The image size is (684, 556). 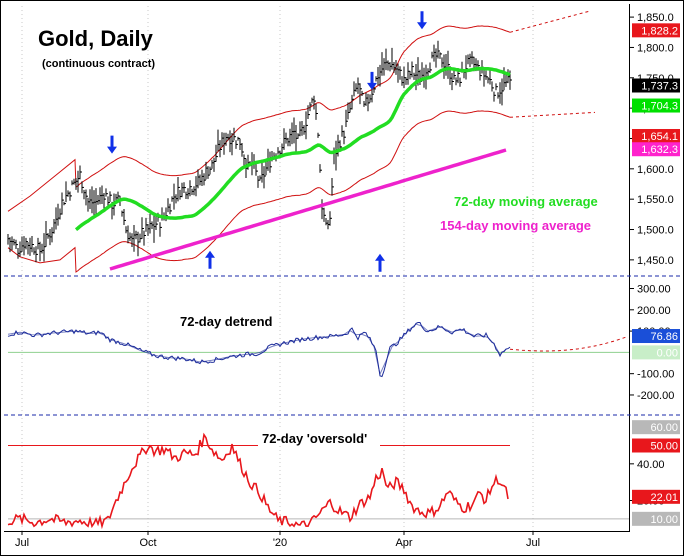 I want to click on price-tick-label: 1,800.0, so click(x=655, y=48).